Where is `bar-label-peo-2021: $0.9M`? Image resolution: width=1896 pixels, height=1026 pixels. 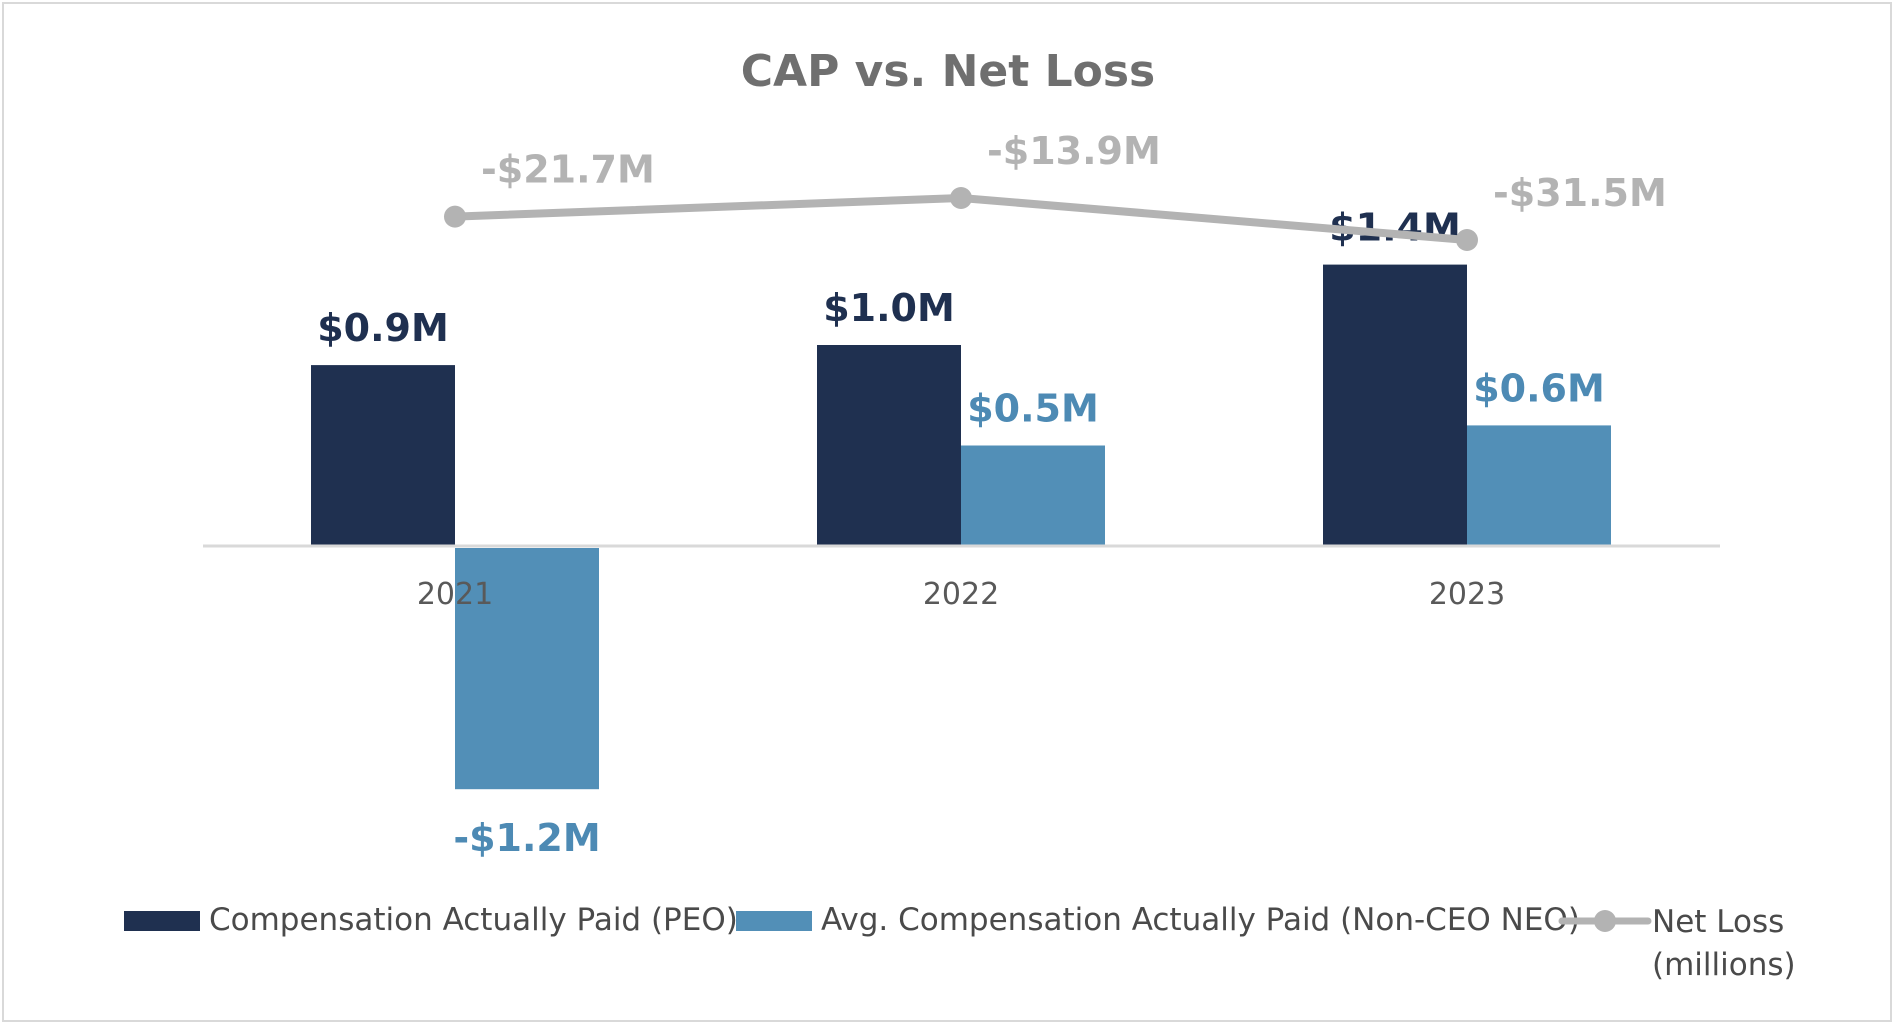
bar-label-peo-2021: $0.9M is located at coordinates (383, 328).